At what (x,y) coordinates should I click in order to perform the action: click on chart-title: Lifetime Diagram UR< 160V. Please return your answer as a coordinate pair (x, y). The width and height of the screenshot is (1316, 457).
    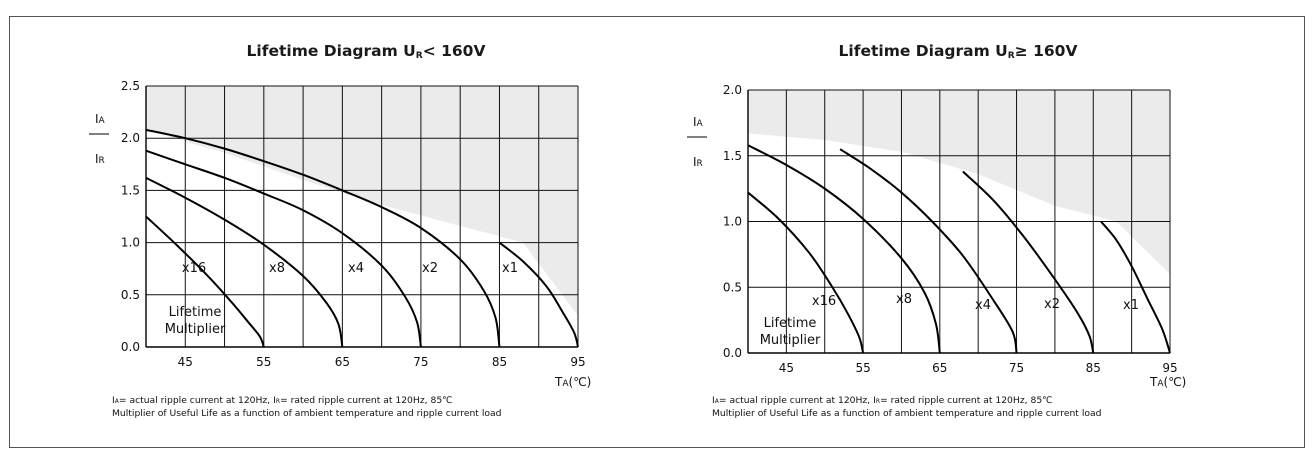
    Looking at the image, I should click on (366, 51).